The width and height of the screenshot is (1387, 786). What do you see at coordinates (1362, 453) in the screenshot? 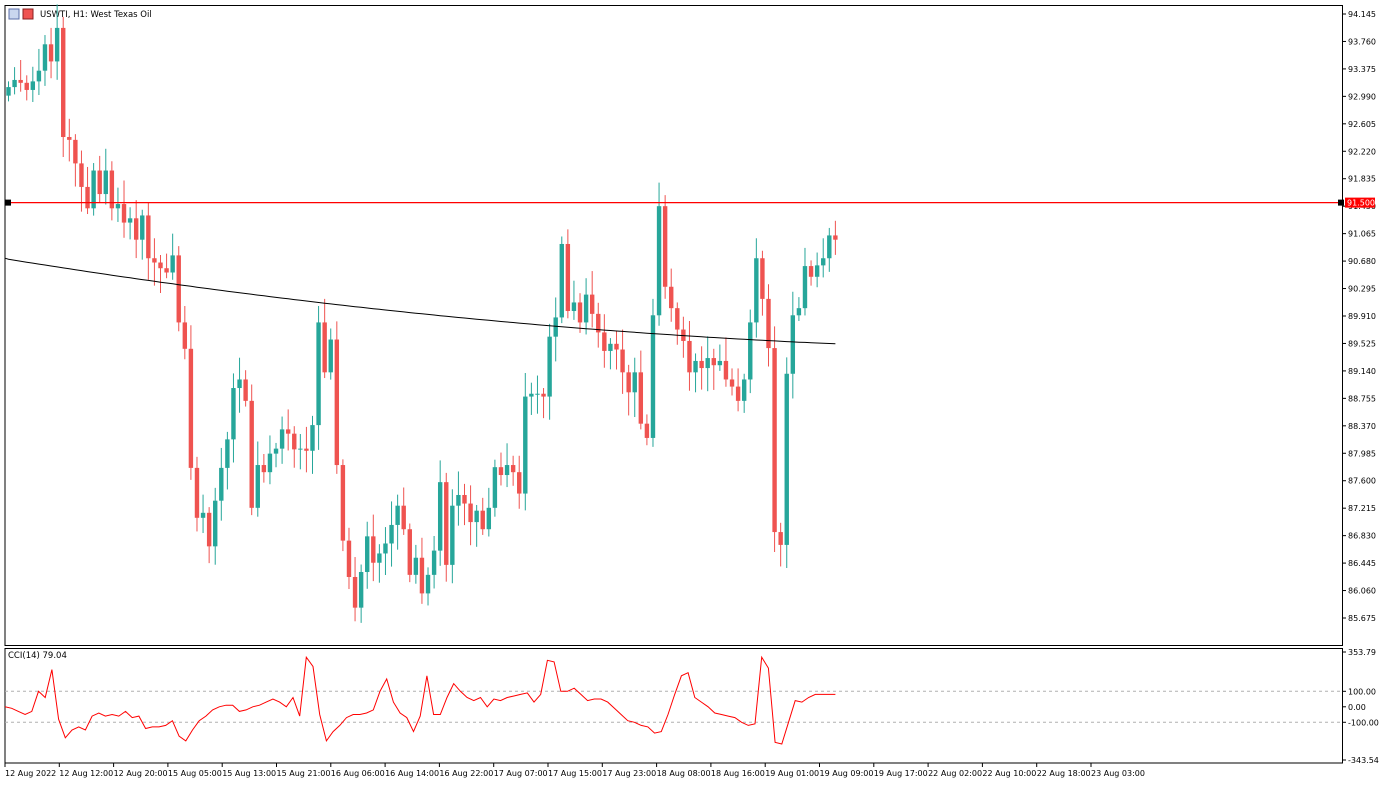
I see `price-axis-label: 87.985` at bounding box center [1362, 453].